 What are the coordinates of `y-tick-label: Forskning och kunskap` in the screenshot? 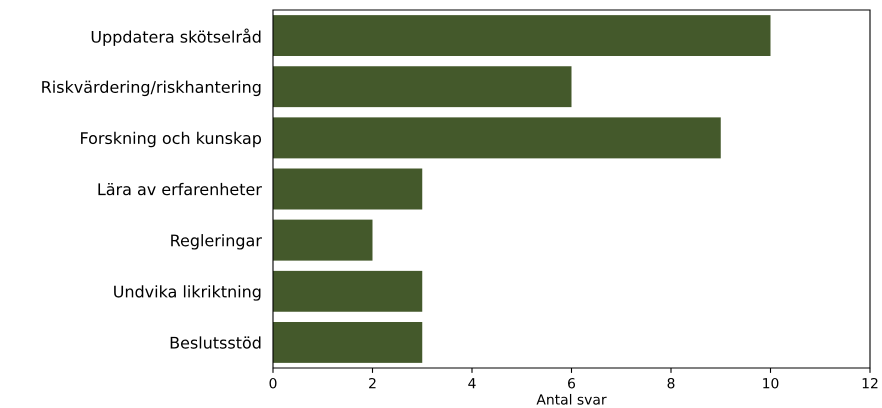 It's located at (171, 140).